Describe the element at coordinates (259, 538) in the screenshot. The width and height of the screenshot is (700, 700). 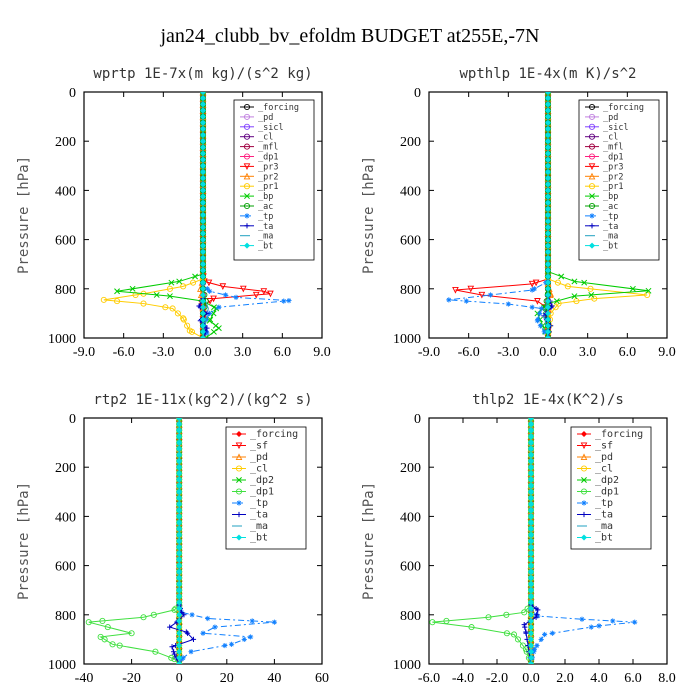
I see `legend-label: _bt` at that location.